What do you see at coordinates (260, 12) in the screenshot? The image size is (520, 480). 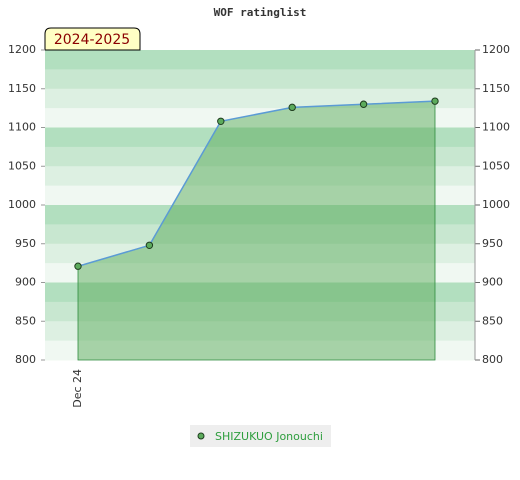 I see `chart-title: WOF ratinglist` at bounding box center [260, 12].